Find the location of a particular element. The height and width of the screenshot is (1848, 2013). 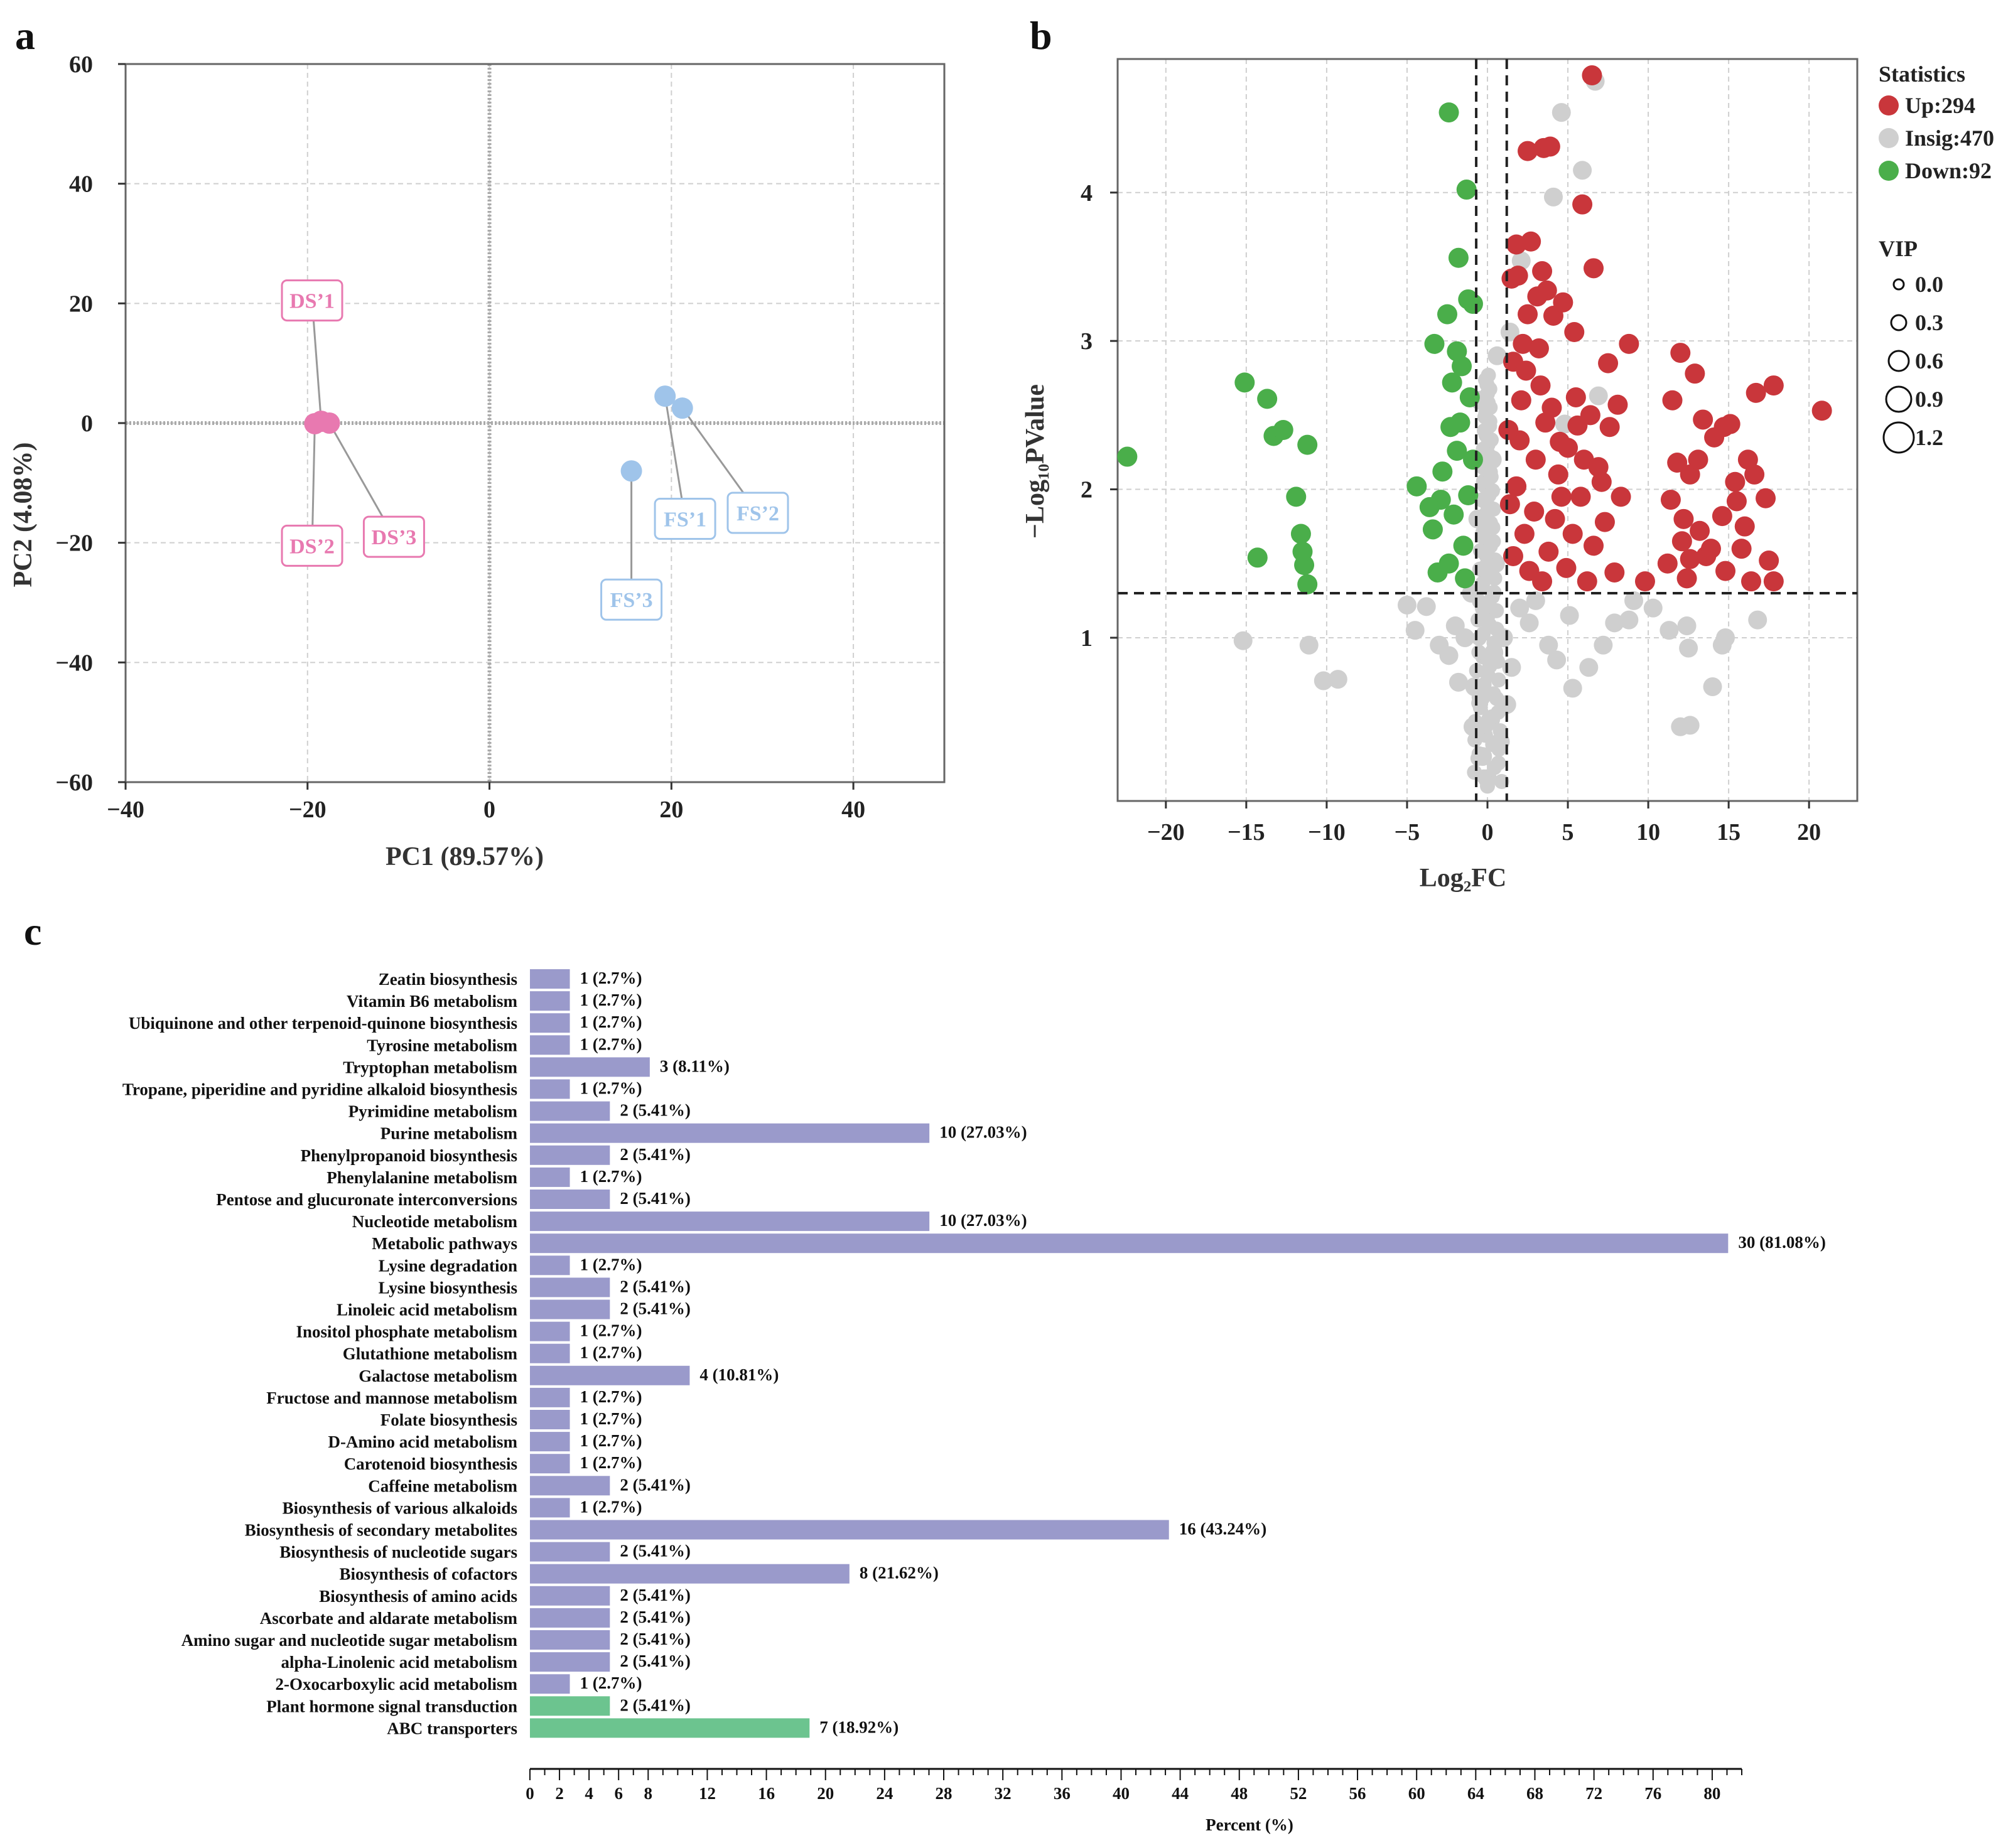

kegg-x-tick-label: 4 is located at coordinates (589, 1793).